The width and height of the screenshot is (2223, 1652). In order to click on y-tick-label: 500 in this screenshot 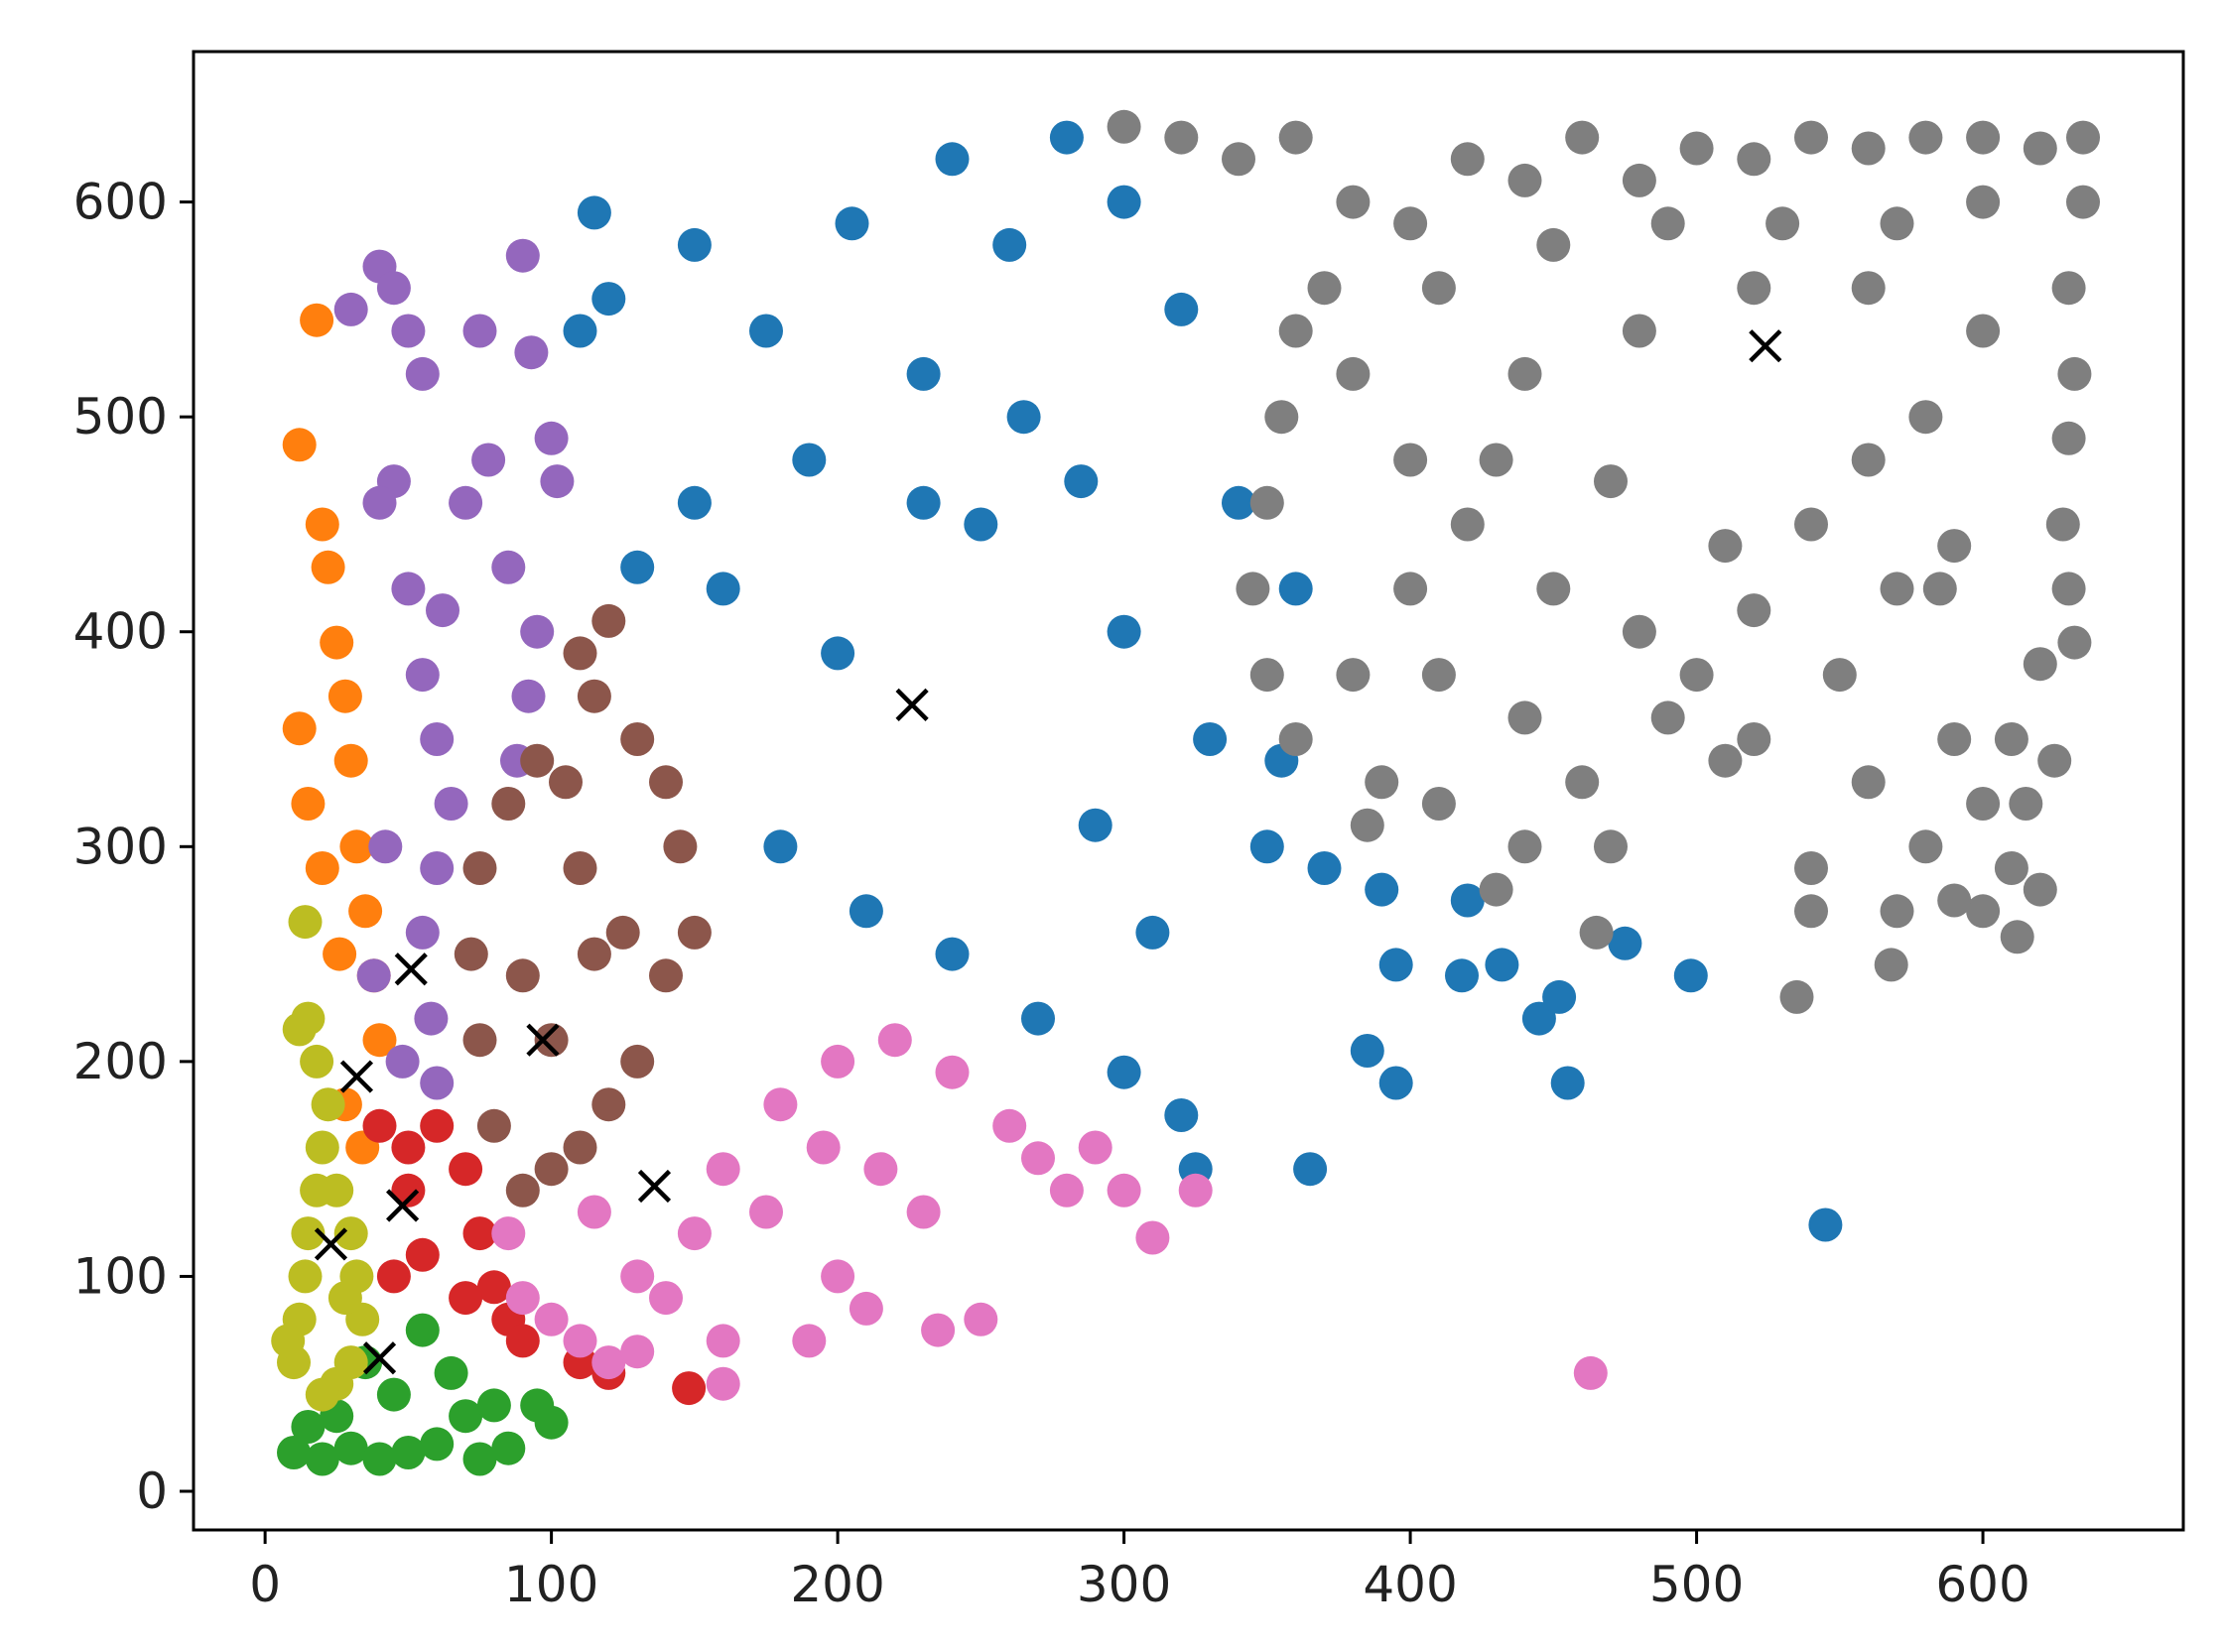, I will do `click(120, 416)`.